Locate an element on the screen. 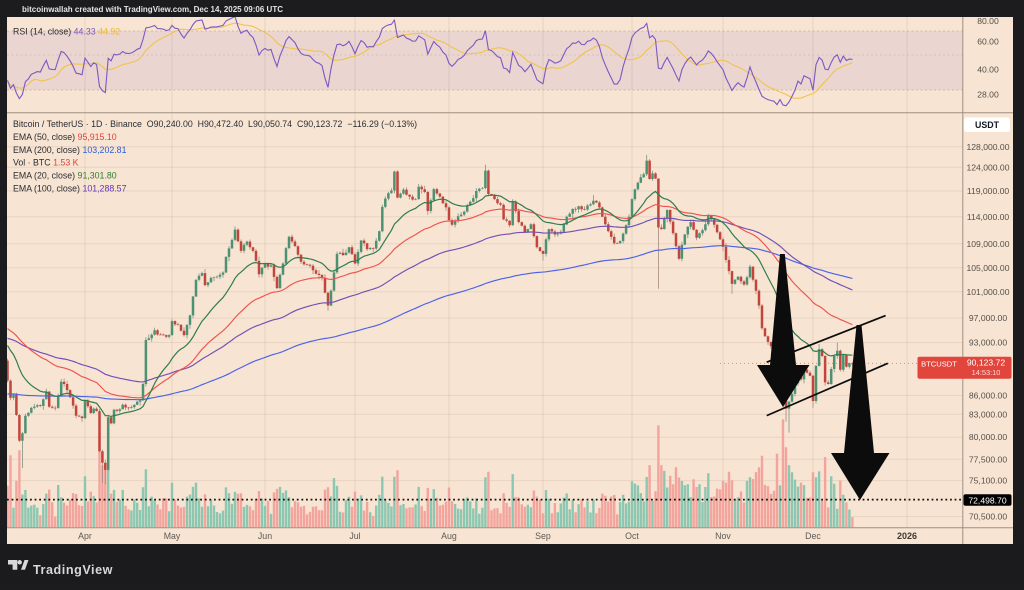 The width and height of the screenshot is (1024, 590). svg-text: Dec is located at coordinates (813, 536).